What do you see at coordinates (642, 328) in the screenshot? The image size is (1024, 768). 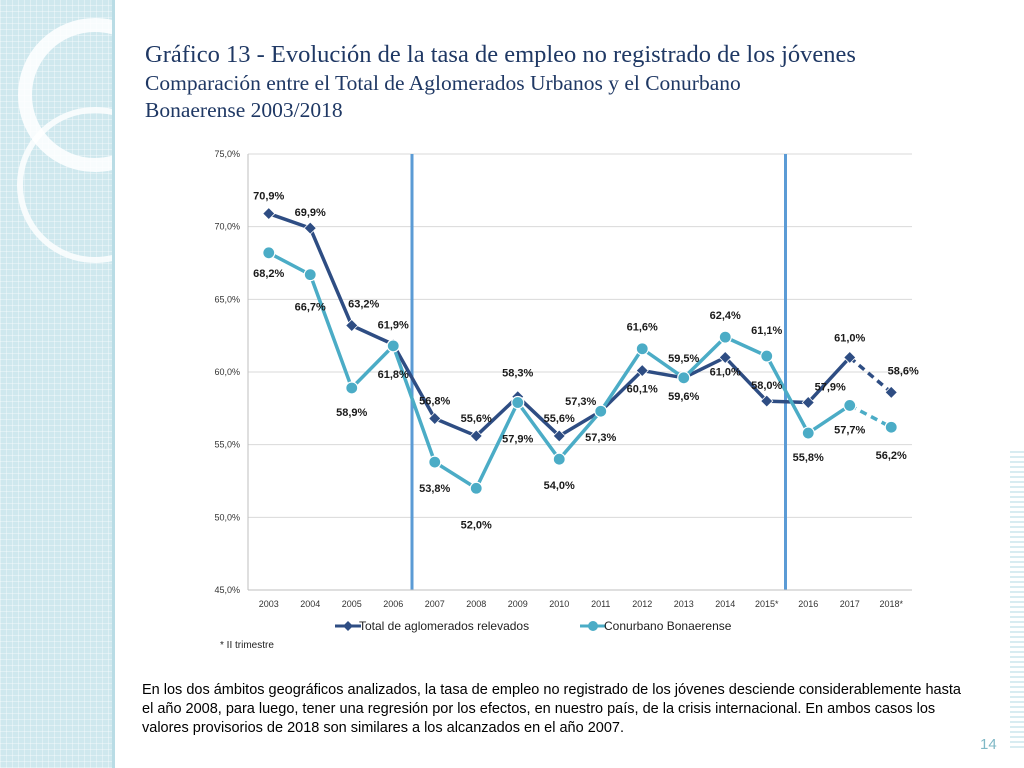 I see `data-label: 61,6%` at bounding box center [642, 328].